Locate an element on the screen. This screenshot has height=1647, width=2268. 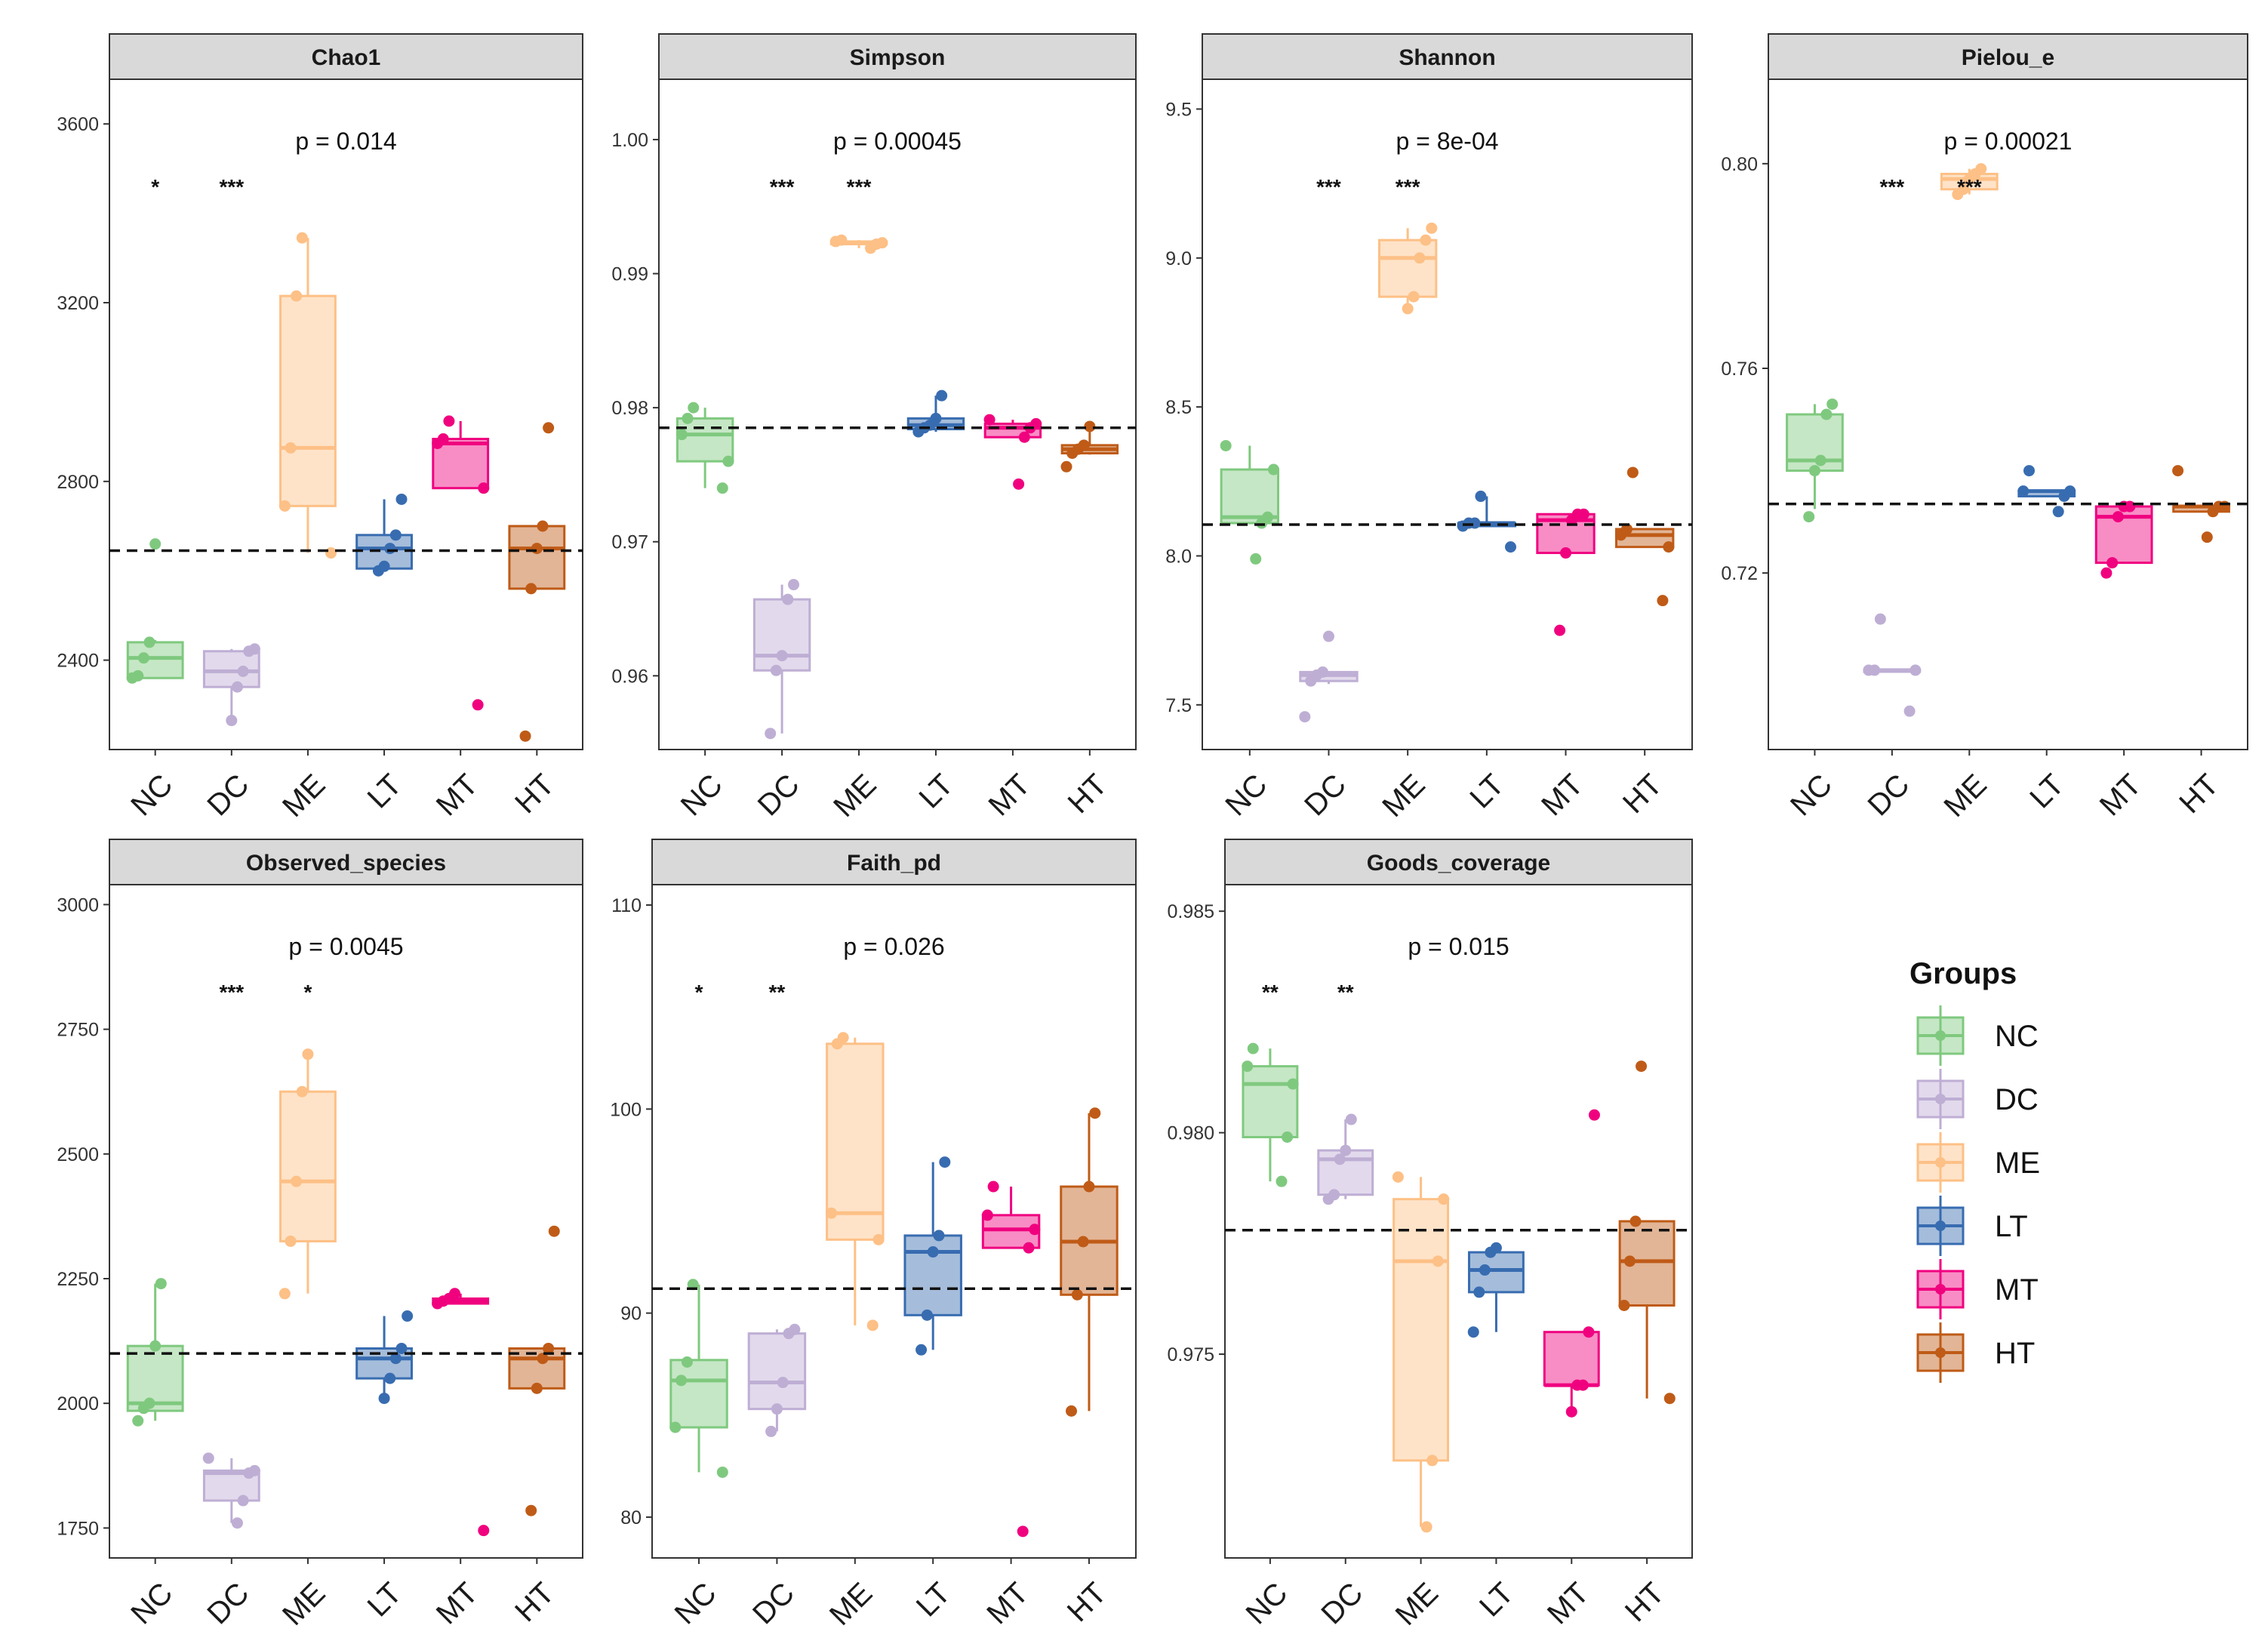
box-simpson-dc is located at coordinates (781, 659).